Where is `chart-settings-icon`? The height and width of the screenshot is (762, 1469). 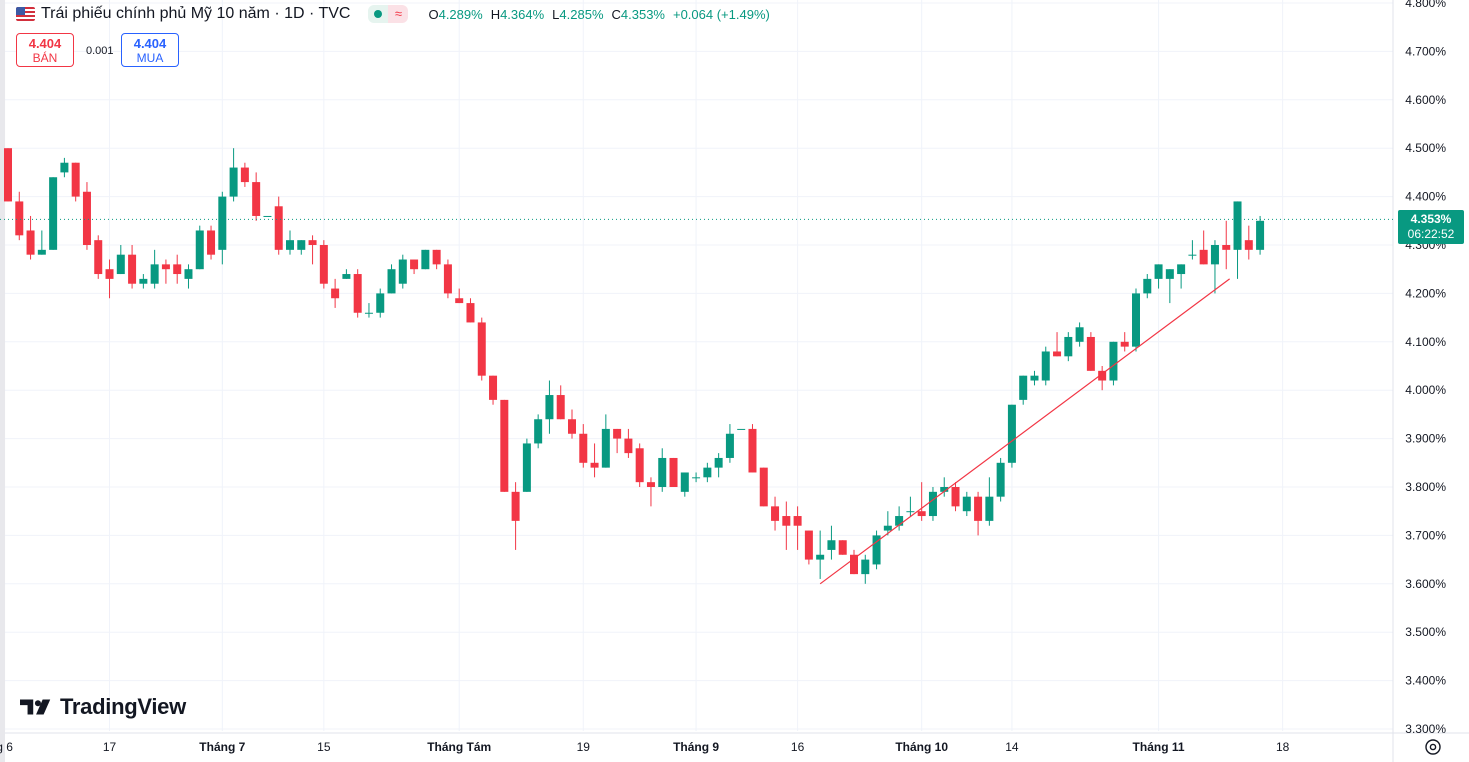
chart-settings-icon is located at coordinates (1433, 747).